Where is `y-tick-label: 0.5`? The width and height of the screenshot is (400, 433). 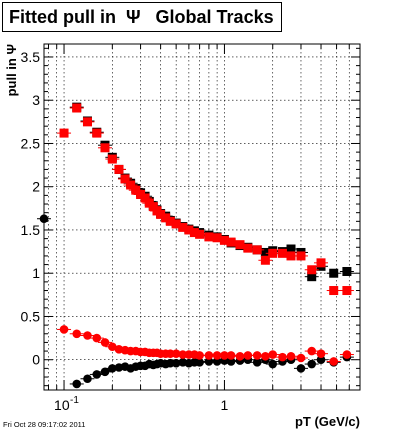 y-tick-label: 0.5 is located at coordinates (31, 316).